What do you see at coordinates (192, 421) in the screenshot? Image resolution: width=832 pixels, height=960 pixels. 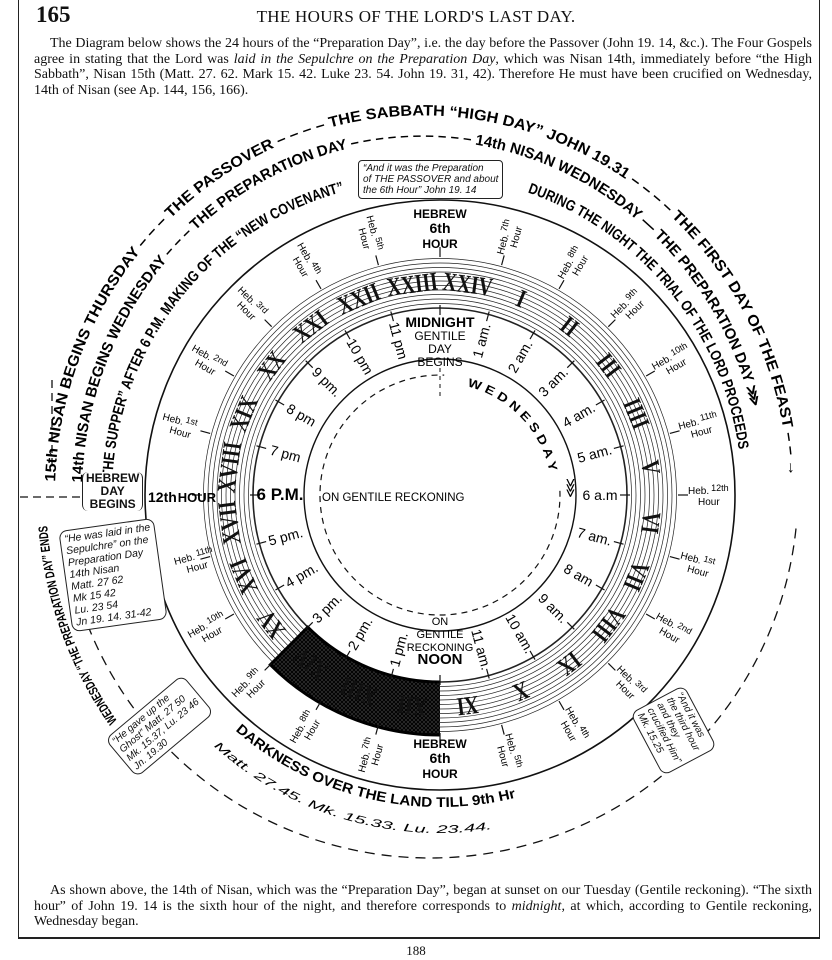 I see `ordinal: 1st` at bounding box center [192, 421].